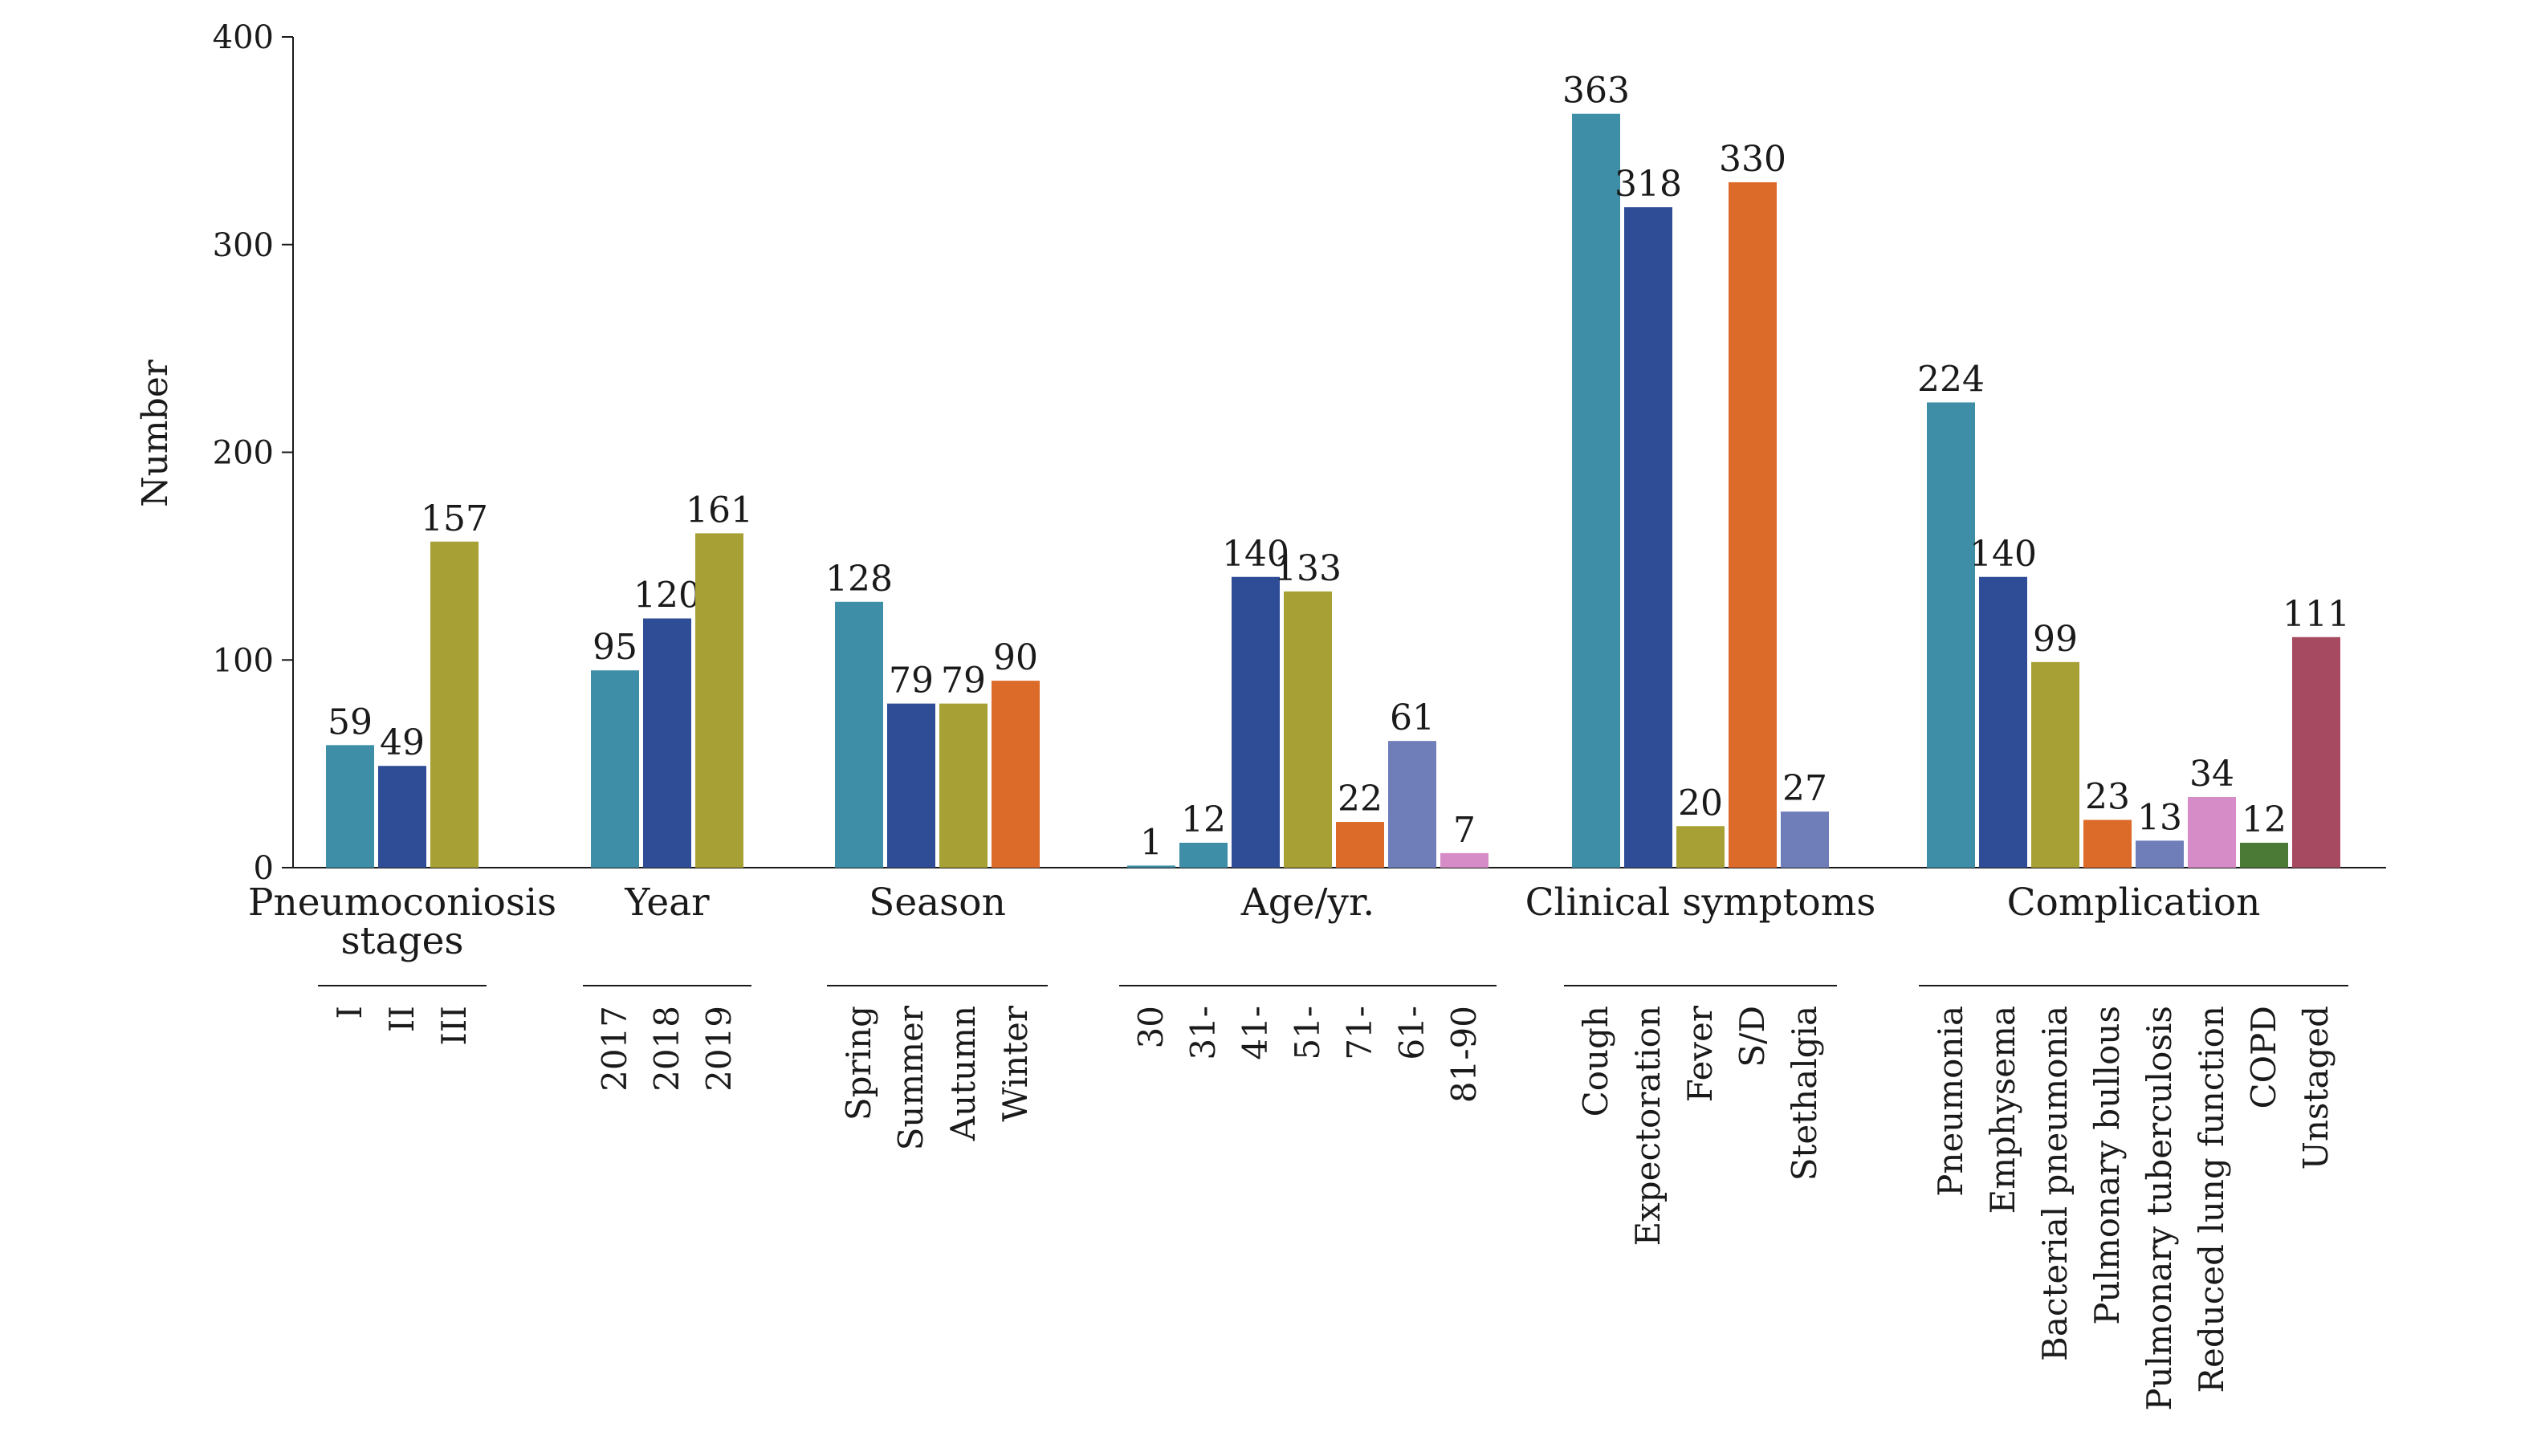 The width and height of the screenshot is (2529, 1456). What do you see at coordinates (155, 433) in the screenshot?
I see `y-axis-title: Number` at bounding box center [155, 433].